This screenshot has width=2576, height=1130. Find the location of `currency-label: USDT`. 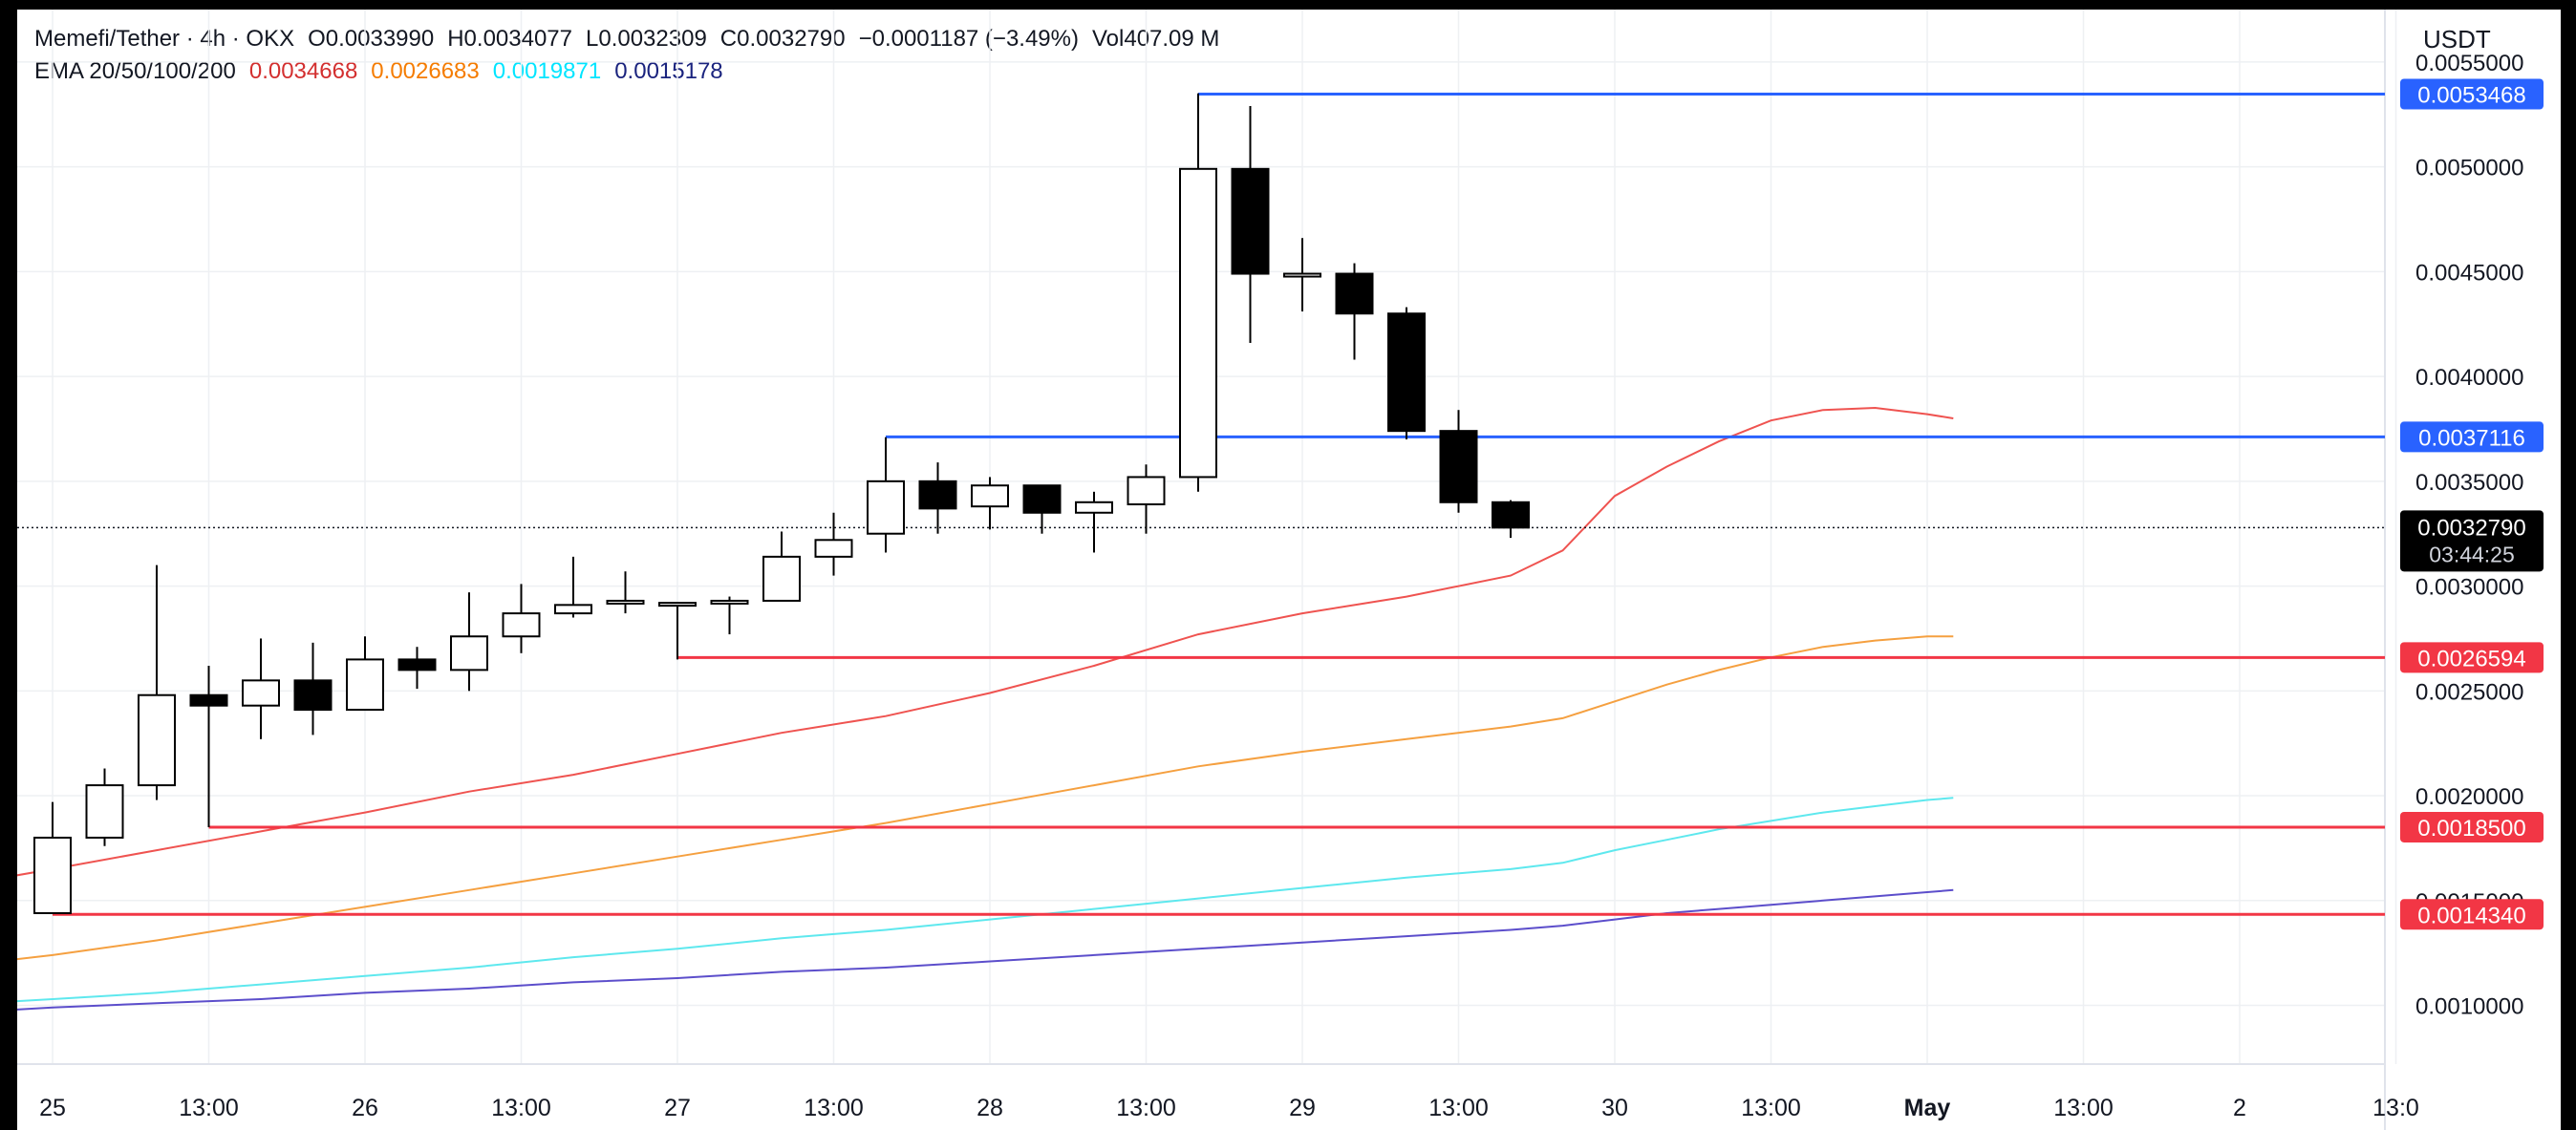

currency-label: USDT is located at coordinates (2457, 39).